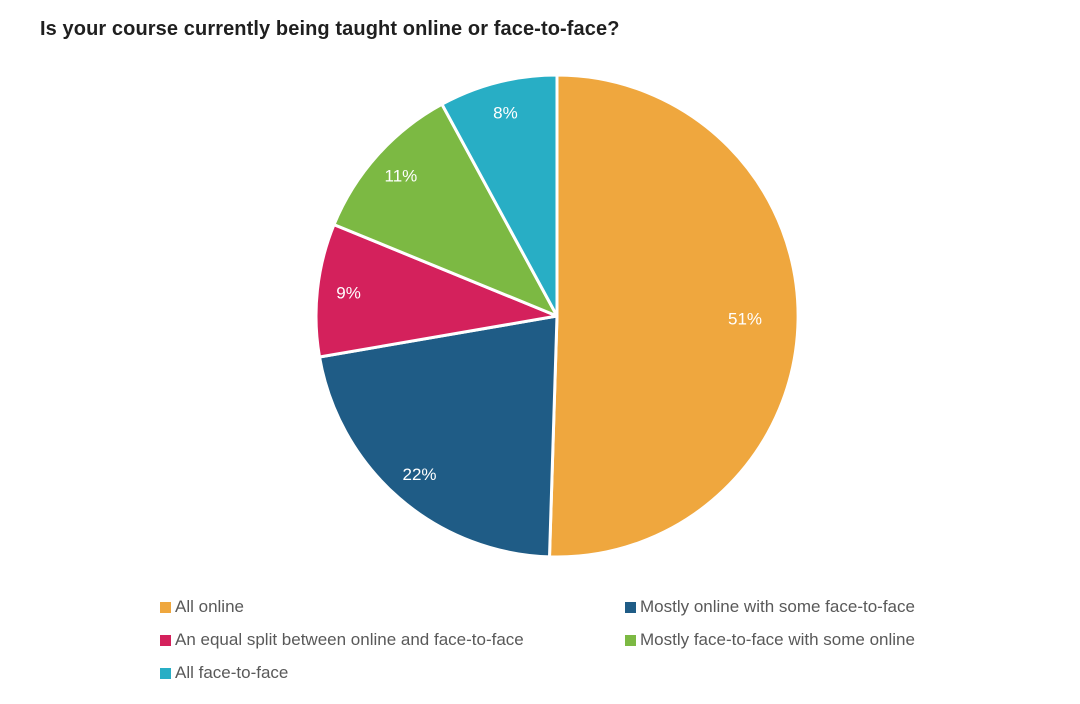  What do you see at coordinates (777, 639) in the screenshot?
I see `legend-item-label: Mostly face-to-face with some online` at bounding box center [777, 639].